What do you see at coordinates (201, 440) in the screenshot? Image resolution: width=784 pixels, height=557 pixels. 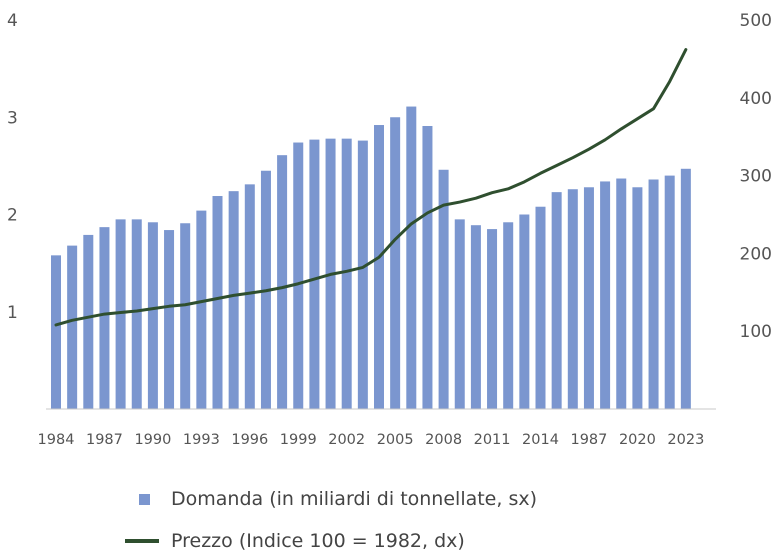 I see `x-tick-3: 1993` at bounding box center [201, 440].